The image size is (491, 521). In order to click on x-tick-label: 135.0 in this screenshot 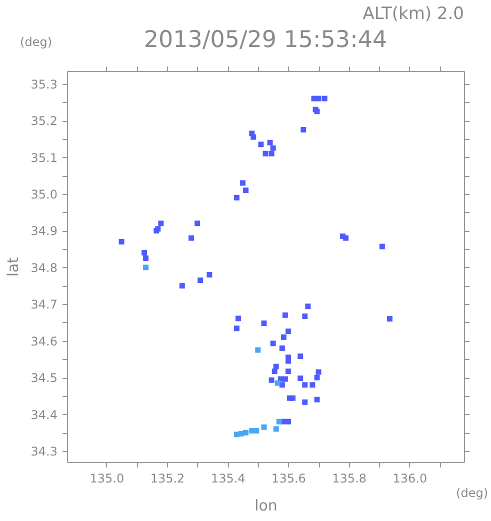, I will do `click(107, 479)`.